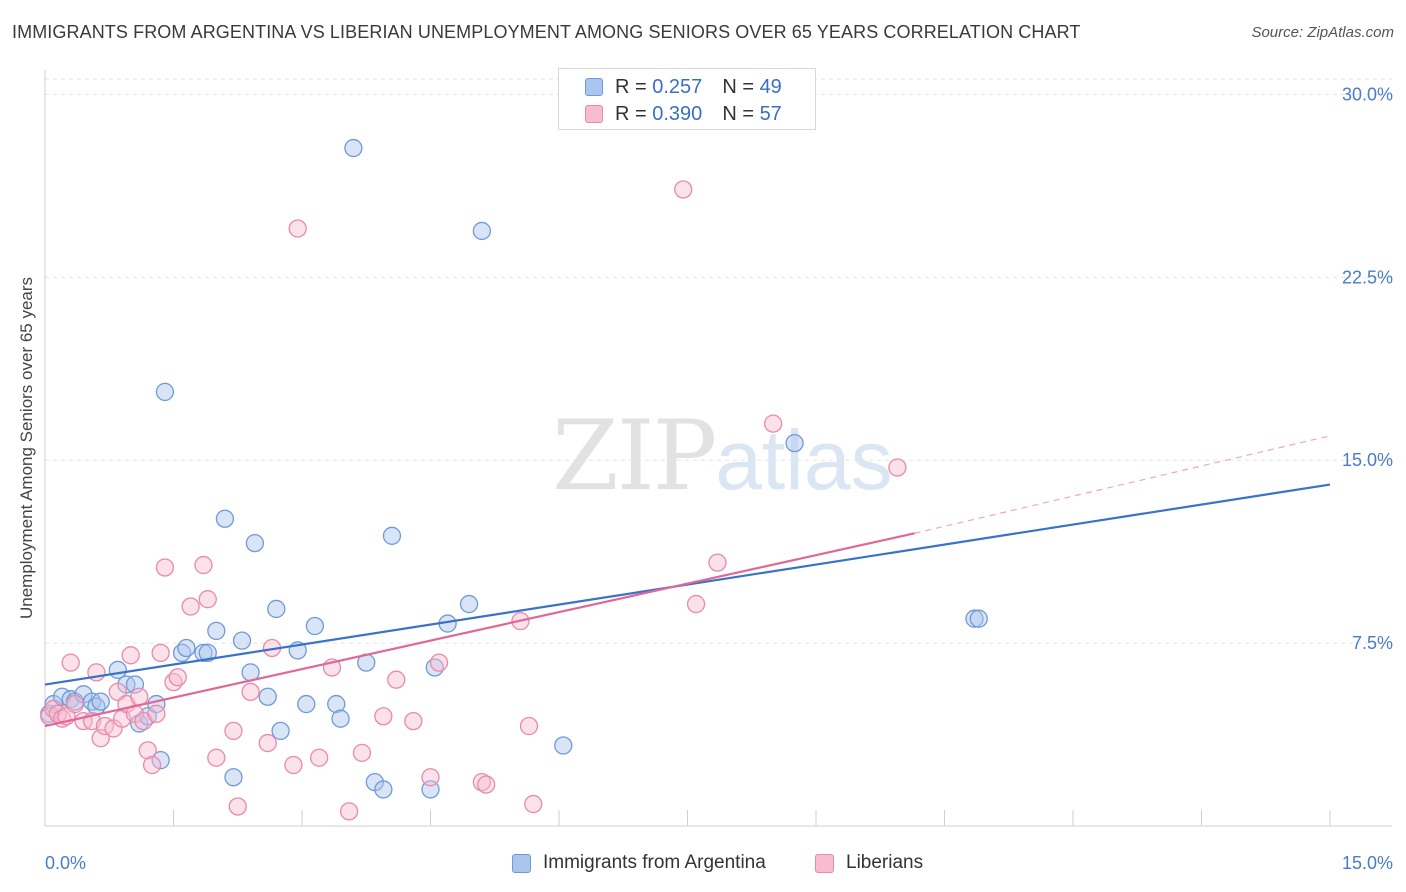 This screenshot has width=1406, height=892. I want to click on y-axis-label: Unemployment Among Seniors over 65 years, so click(26, 448).